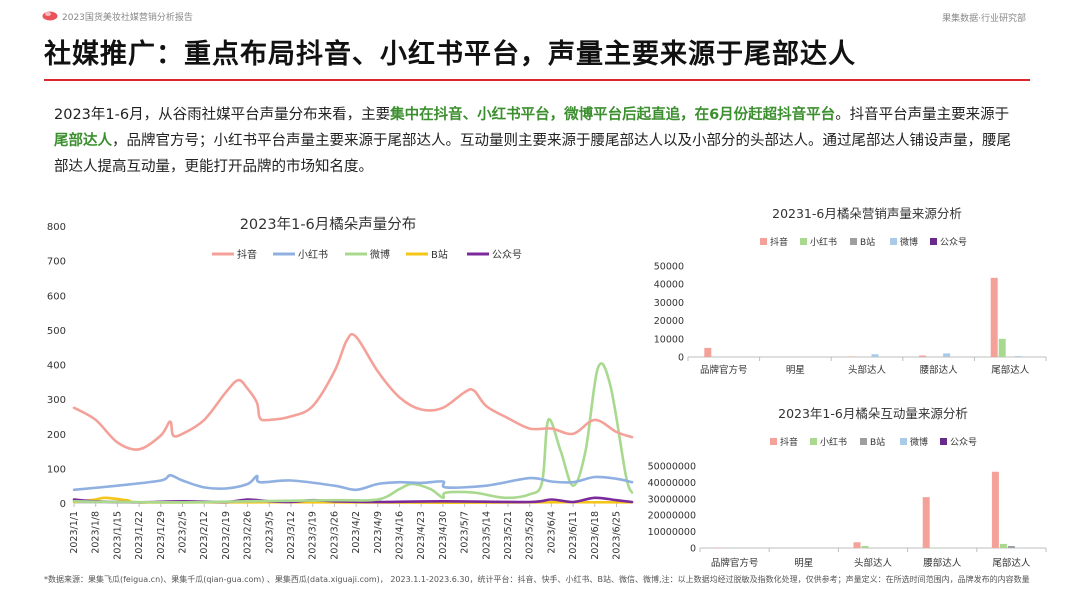 The image size is (1080, 603). Describe the element at coordinates (994, 317) in the screenshot. I see `bar-抖音-尾部达人` at that location.